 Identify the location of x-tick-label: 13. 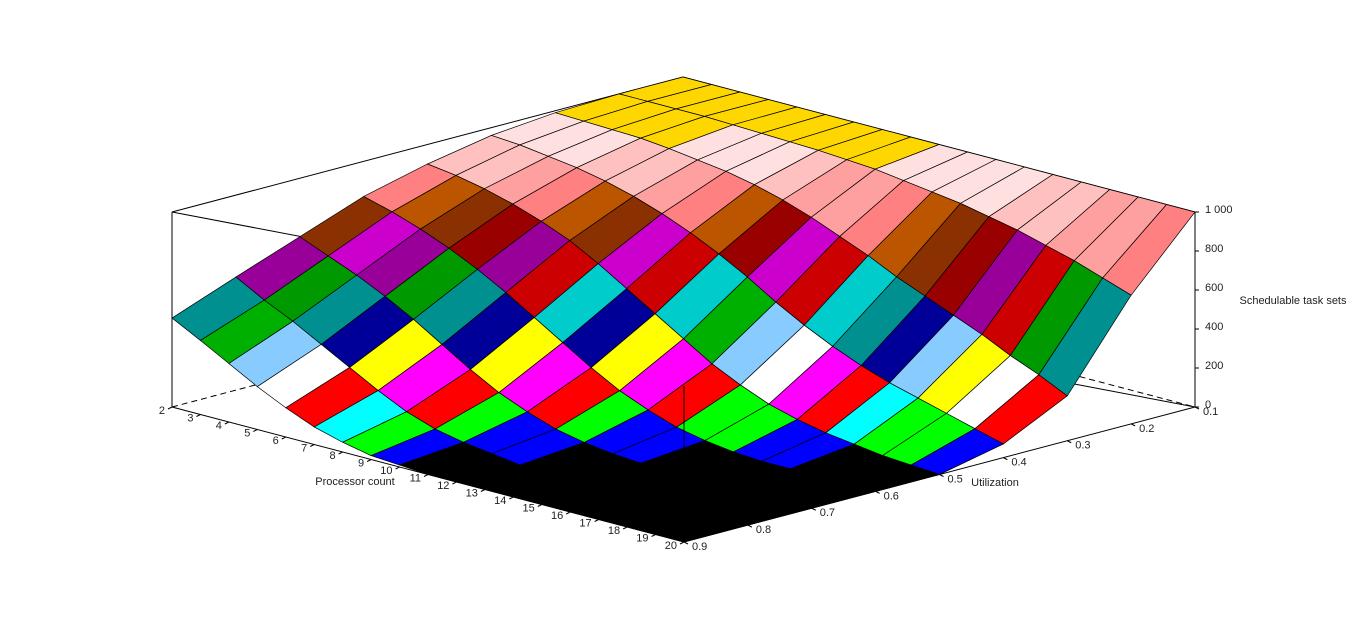
(472, 493).